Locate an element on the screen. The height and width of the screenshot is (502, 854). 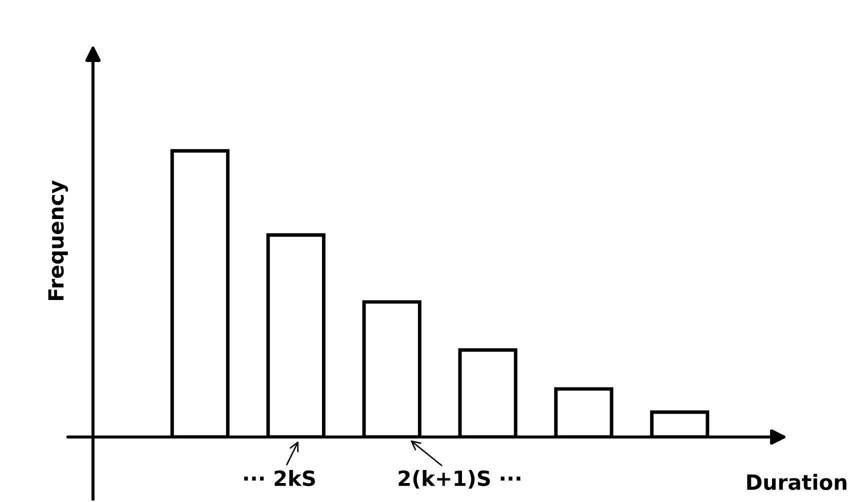
y-axis-title: Frequency is located at coordinates (58, 240).